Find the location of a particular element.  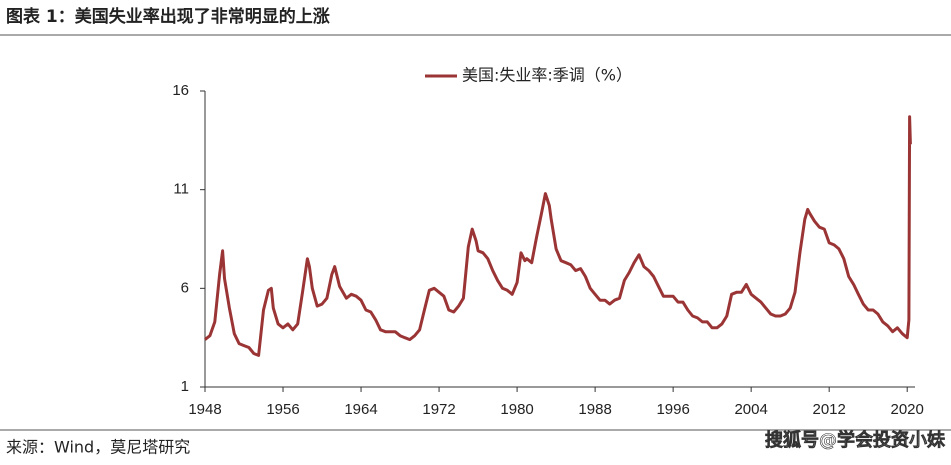

source-note: 来源：Wind，莫尼塔研究 is located at coordinates (98, 447).